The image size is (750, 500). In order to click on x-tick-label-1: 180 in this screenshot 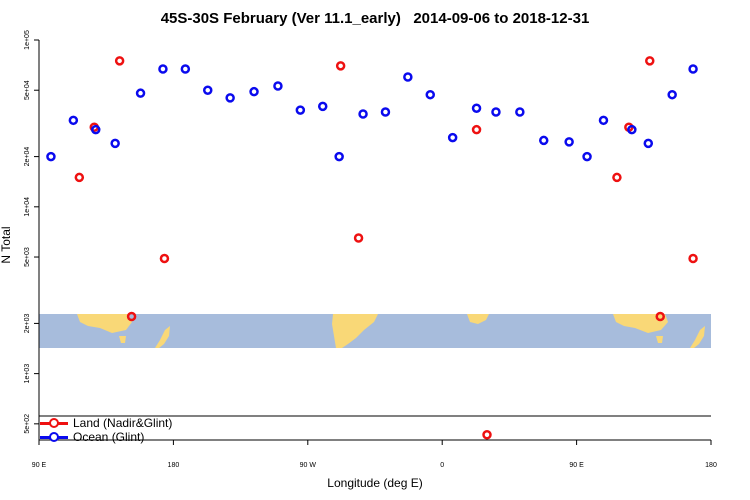, I will do `click(174, 465)`.